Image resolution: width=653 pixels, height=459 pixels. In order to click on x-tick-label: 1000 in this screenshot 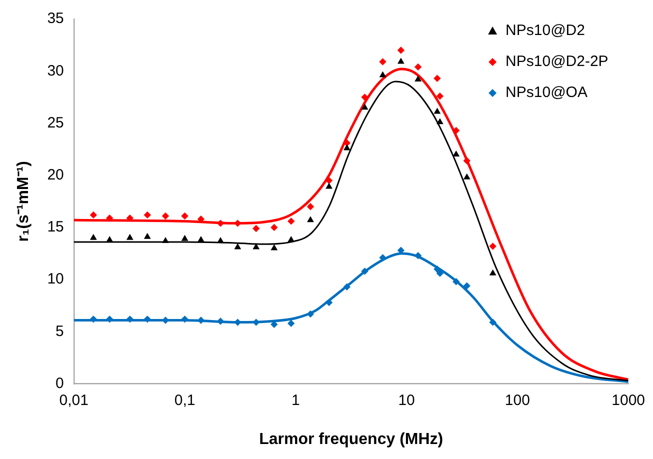, I will do `click(629, 400)`.